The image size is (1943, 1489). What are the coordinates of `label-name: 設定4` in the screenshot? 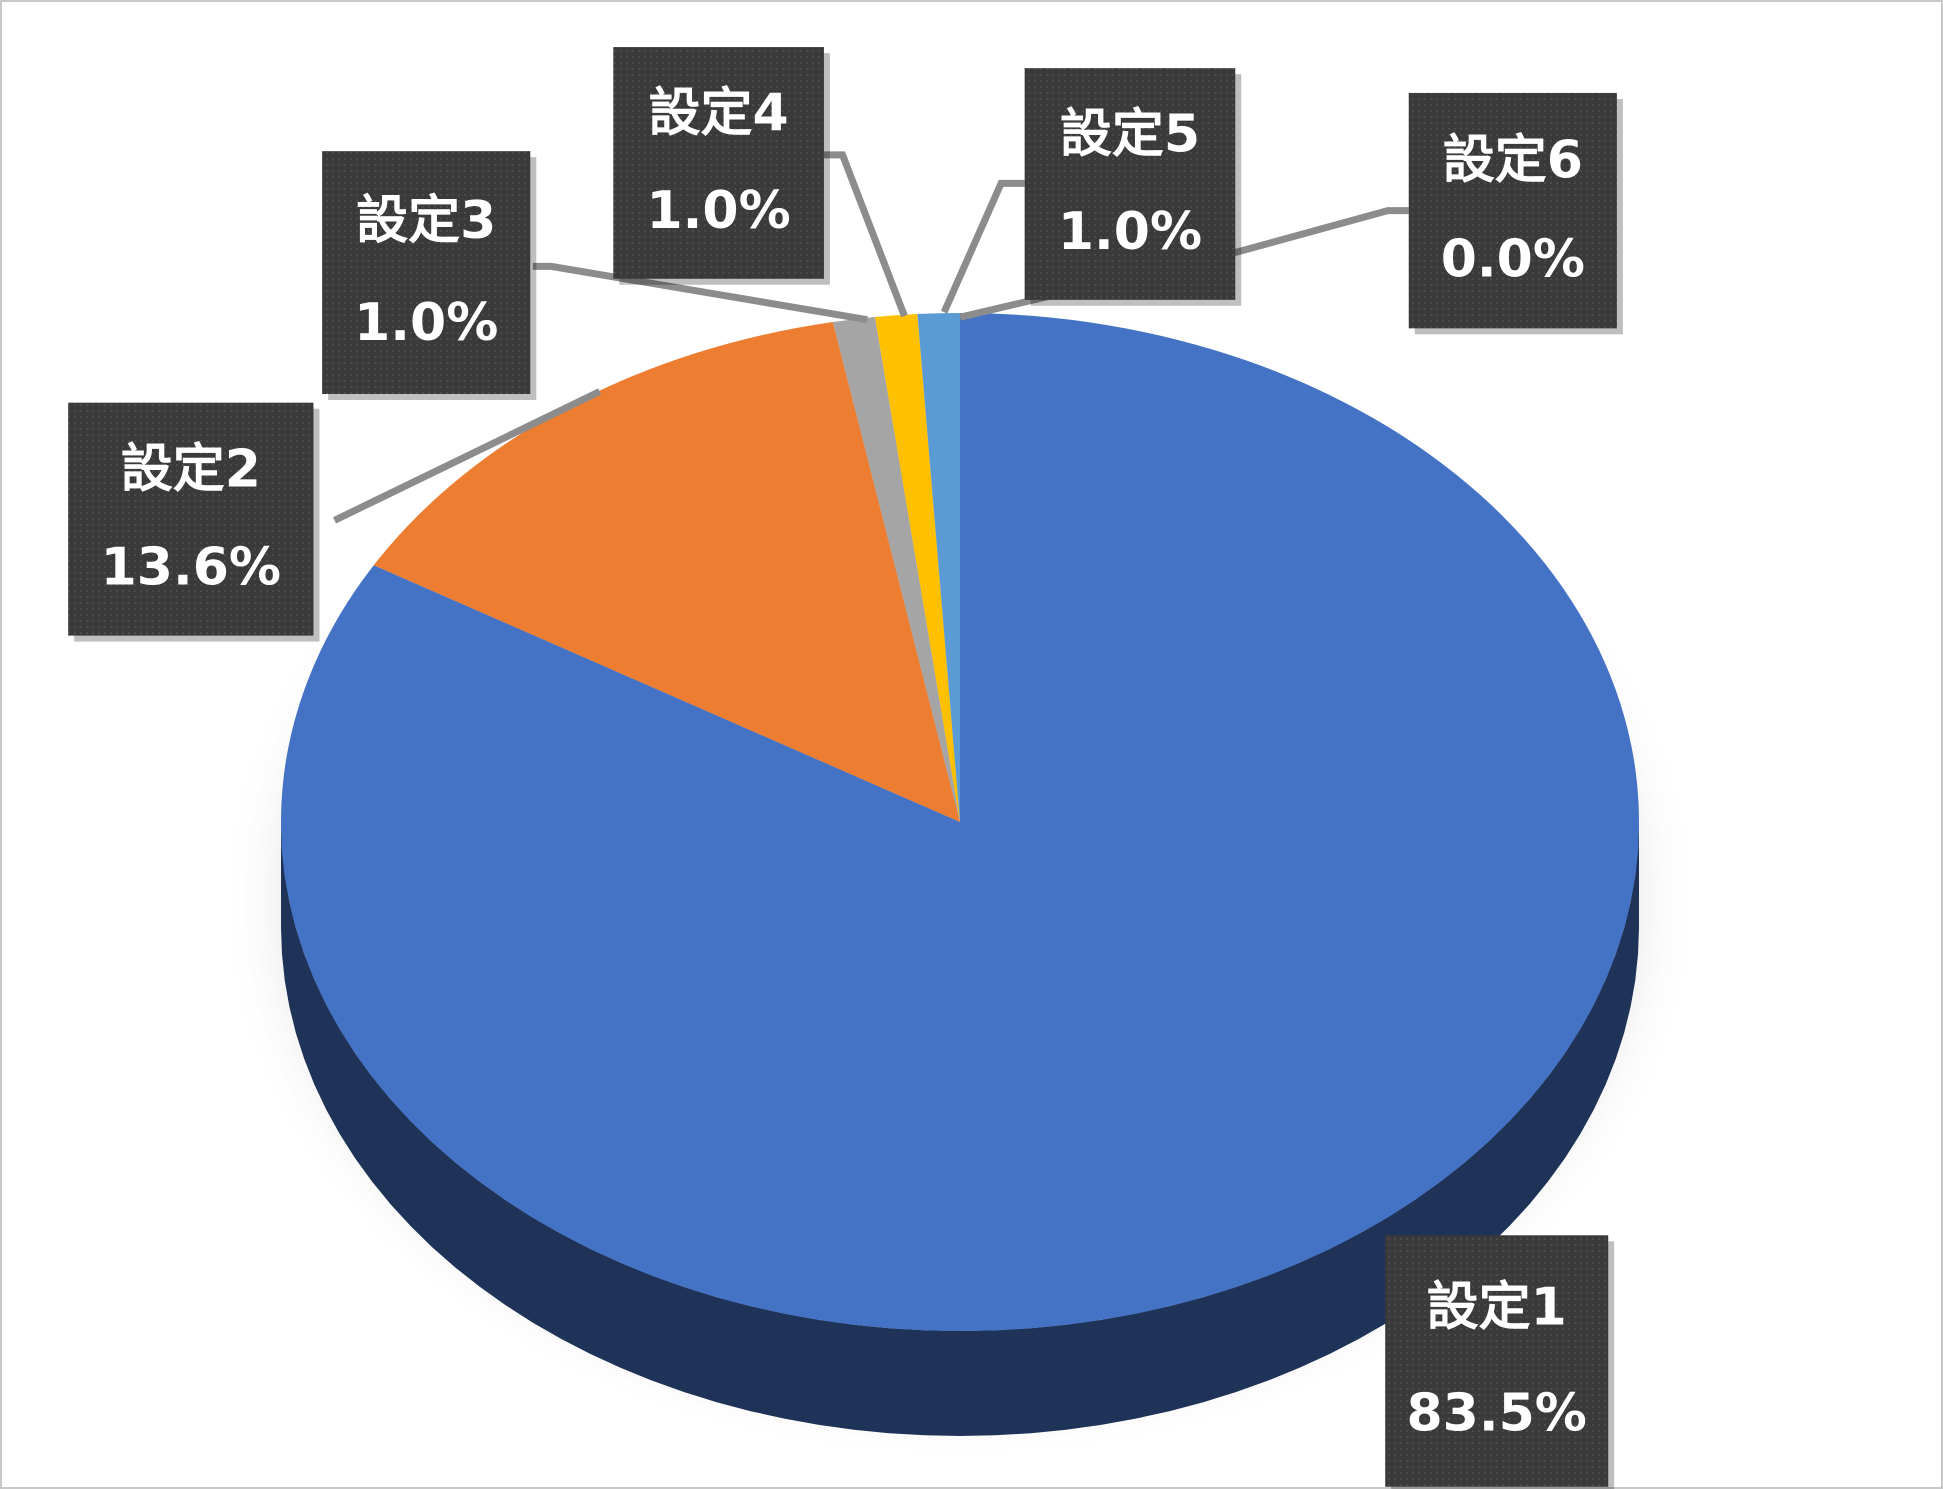 It's located at (719, 114).